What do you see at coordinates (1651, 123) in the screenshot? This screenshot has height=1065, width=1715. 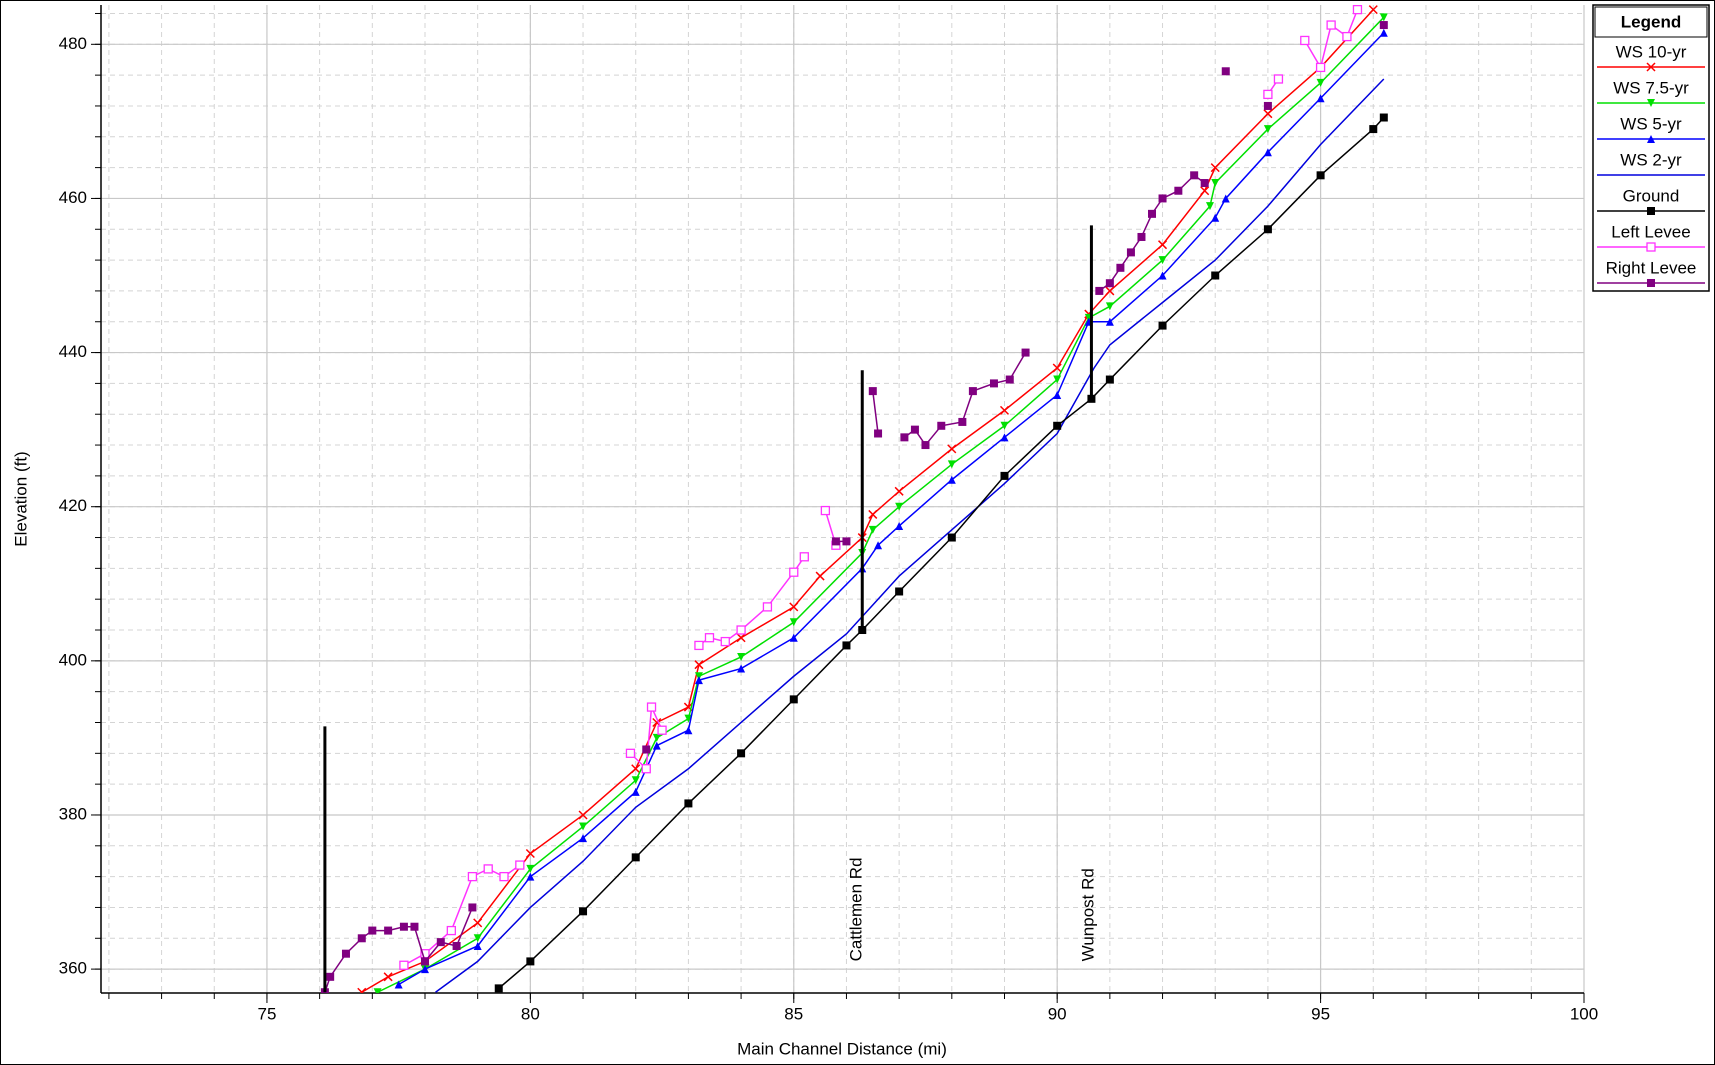 I see `legend-label: WS 5-yr` at bounding box center [1651, 123].